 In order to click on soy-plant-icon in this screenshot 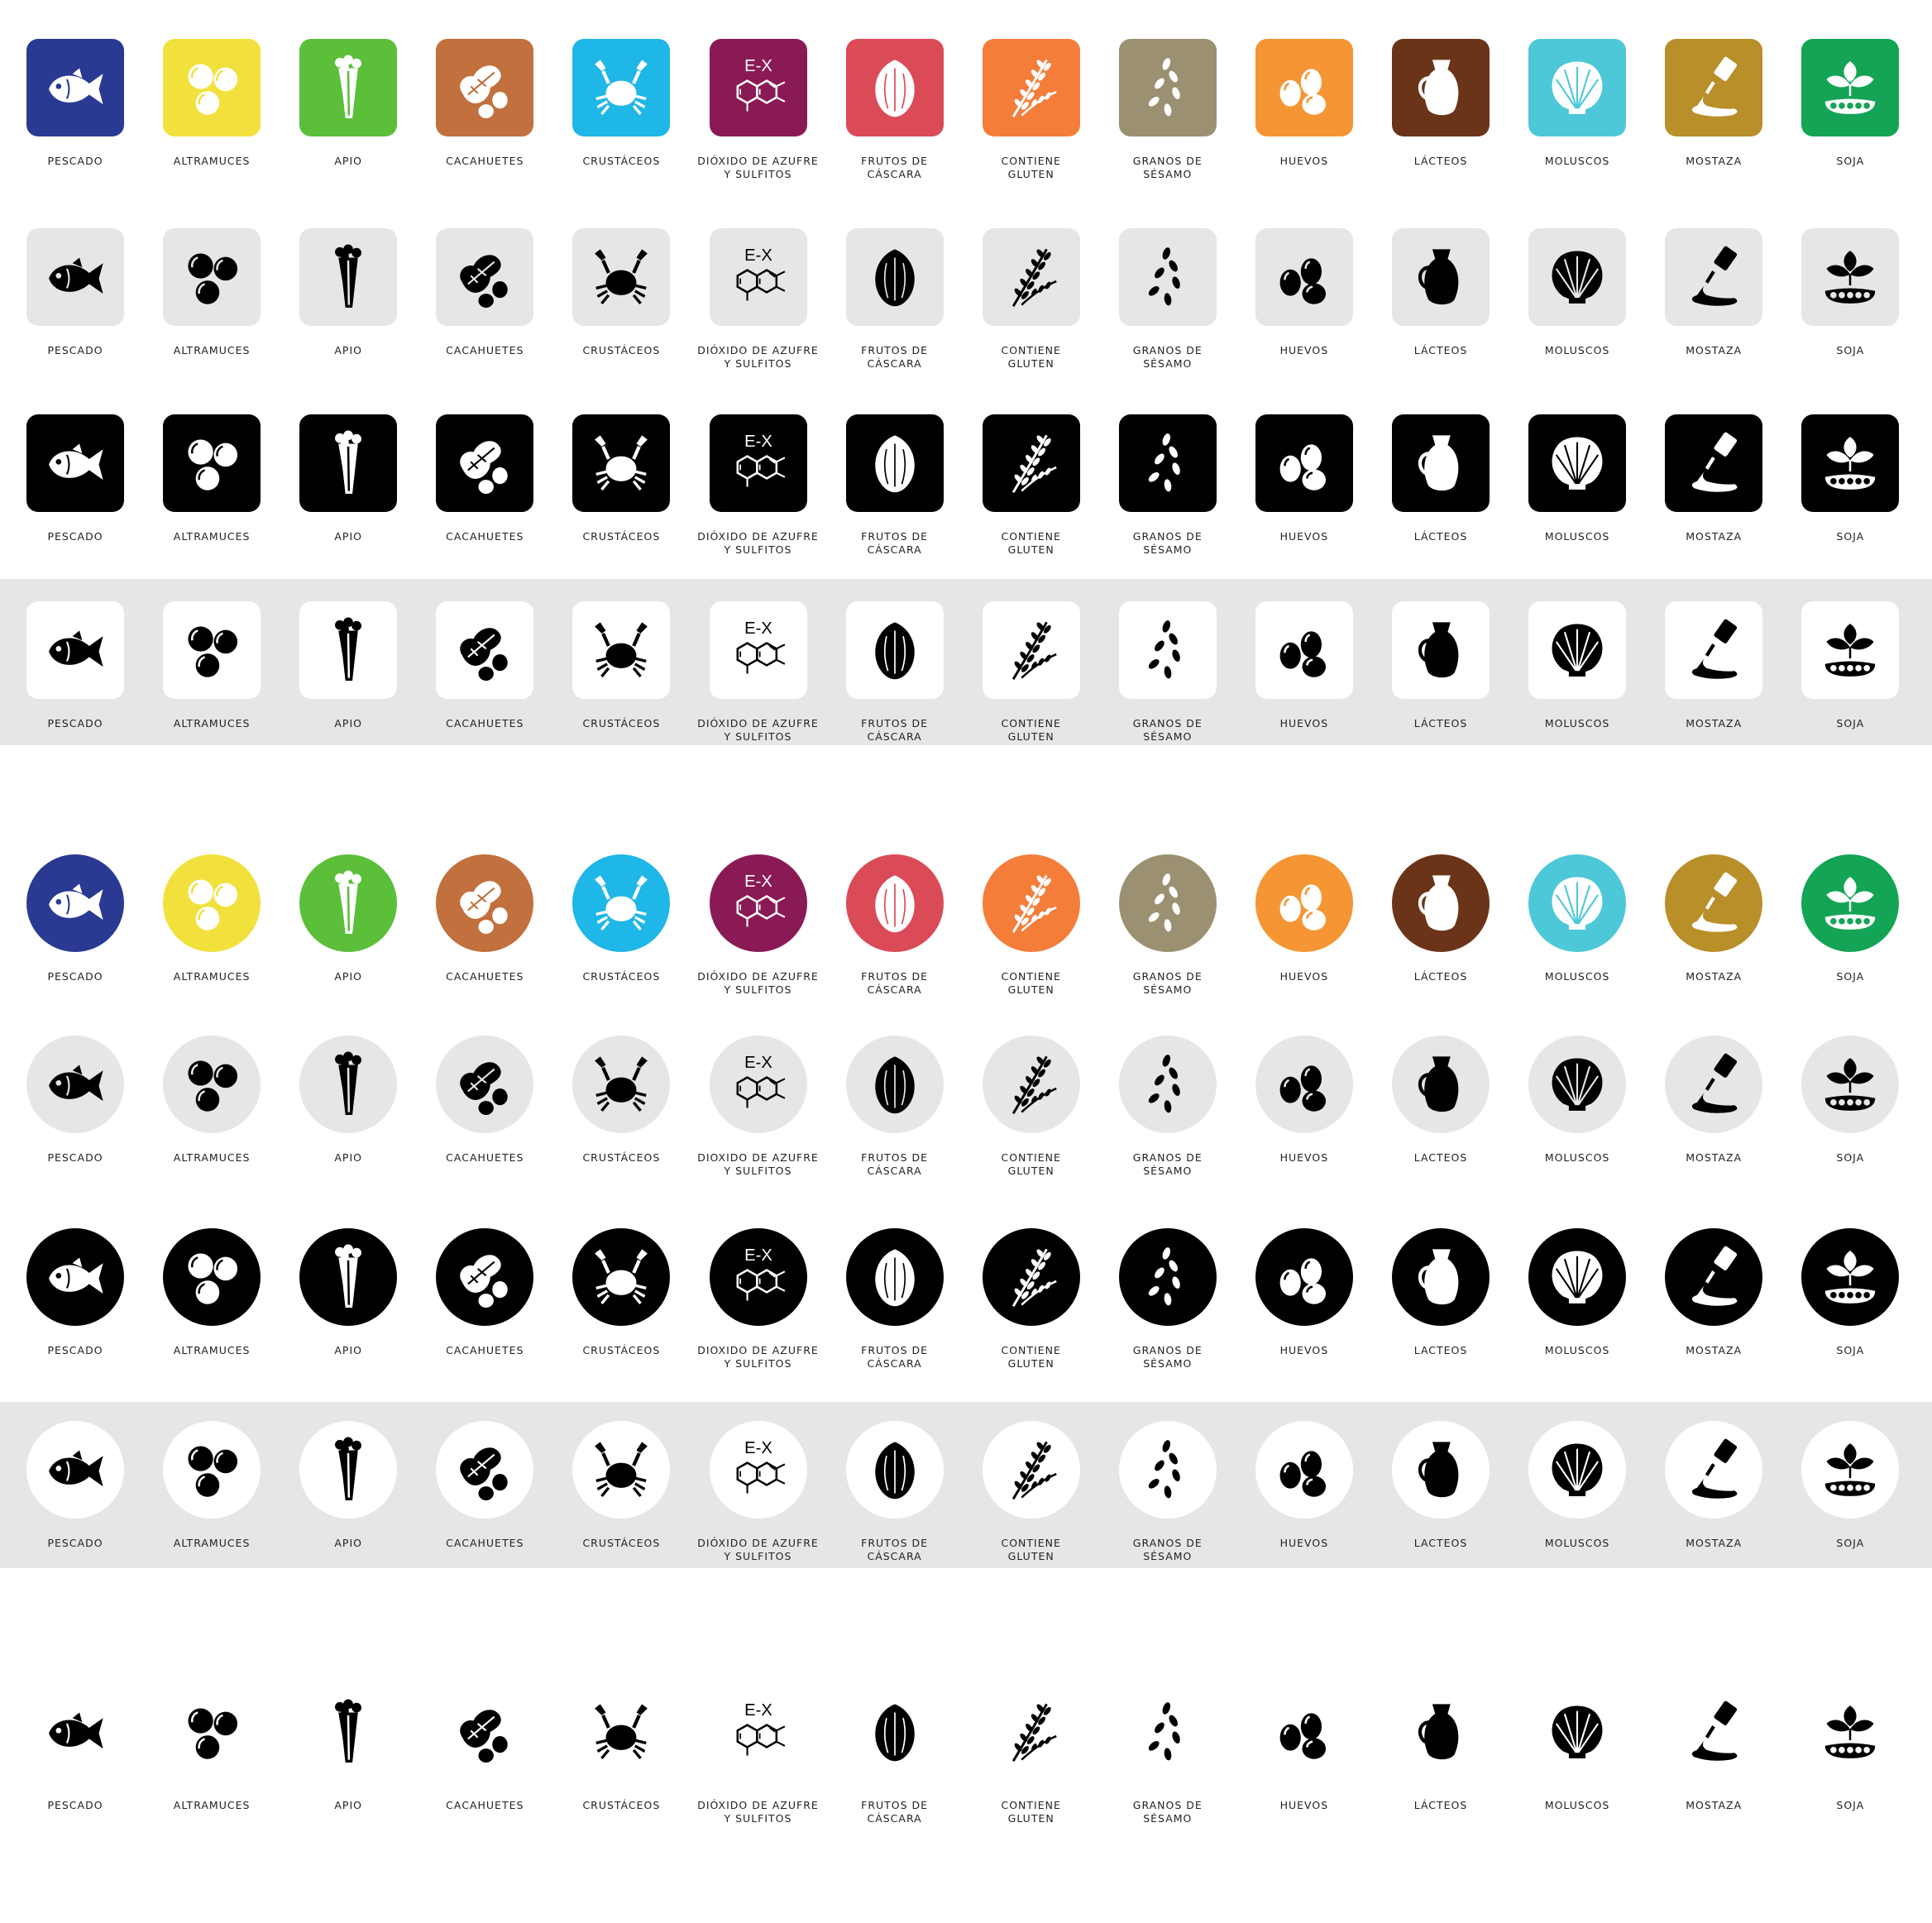, I will do `click(1850, 1732)`.